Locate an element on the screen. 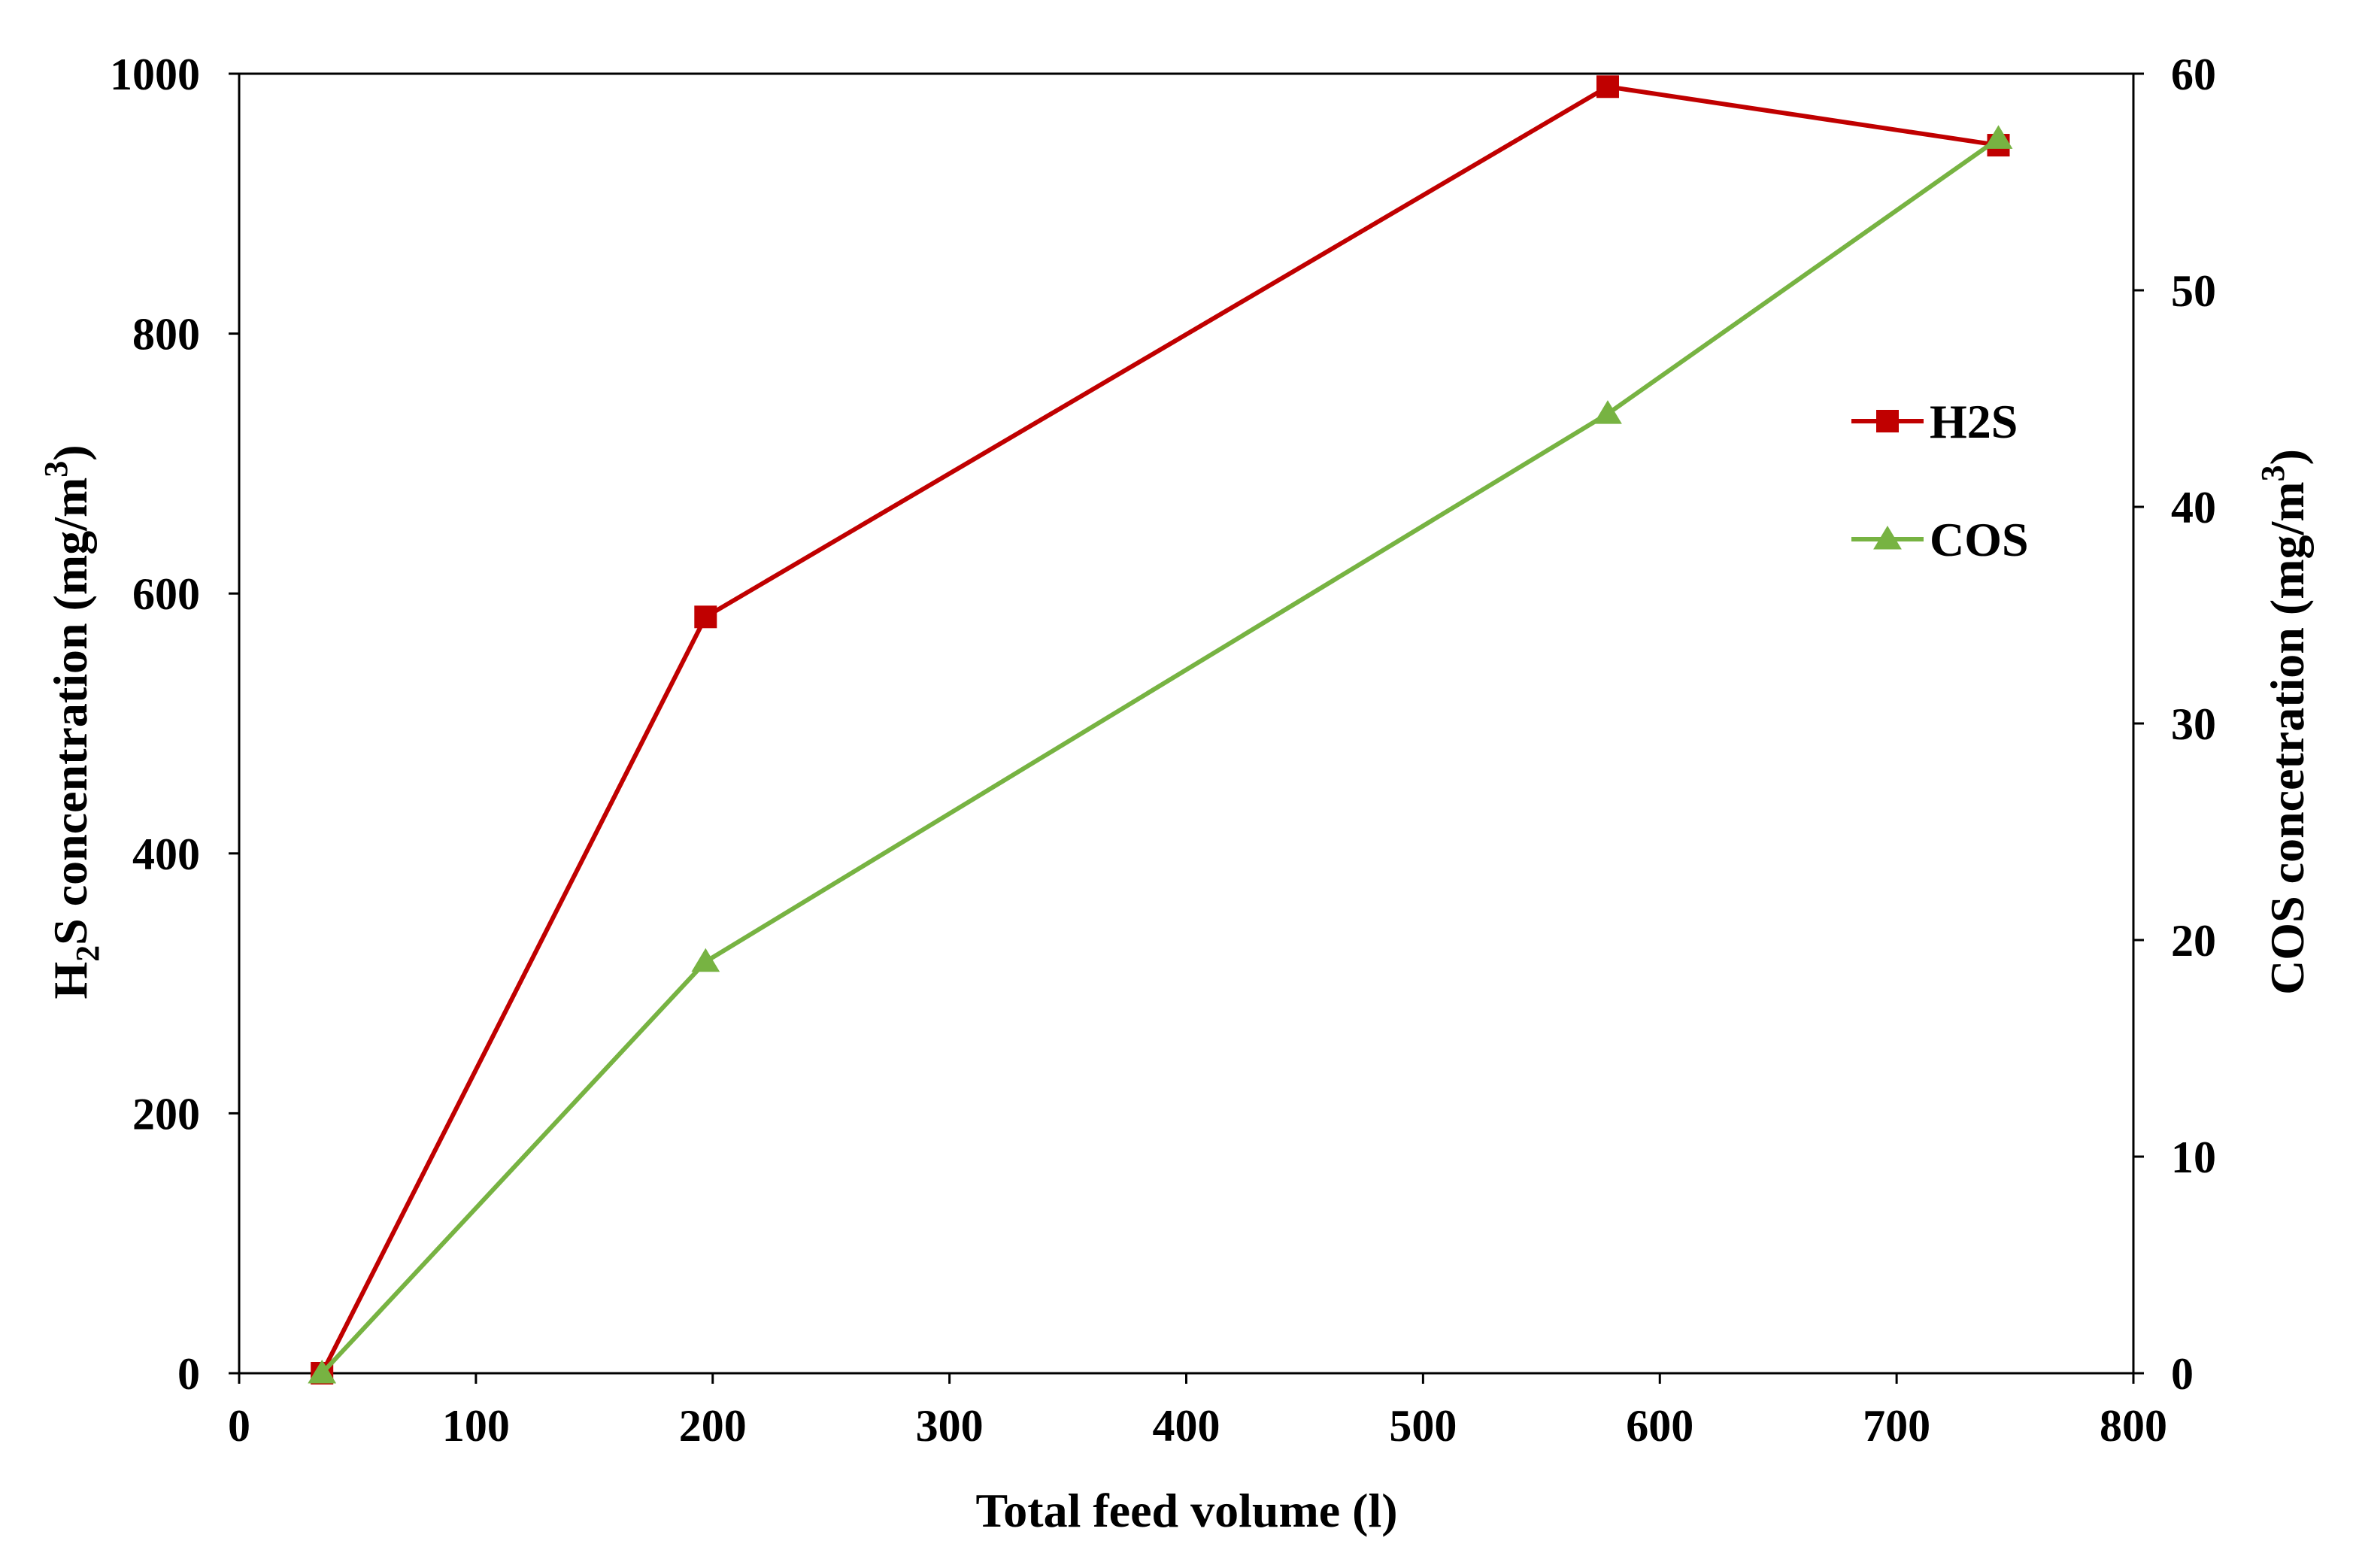 This screenshot has width=2362, height=1568. left-y-tick-label: 200 is located at coordinates (166, 1114).